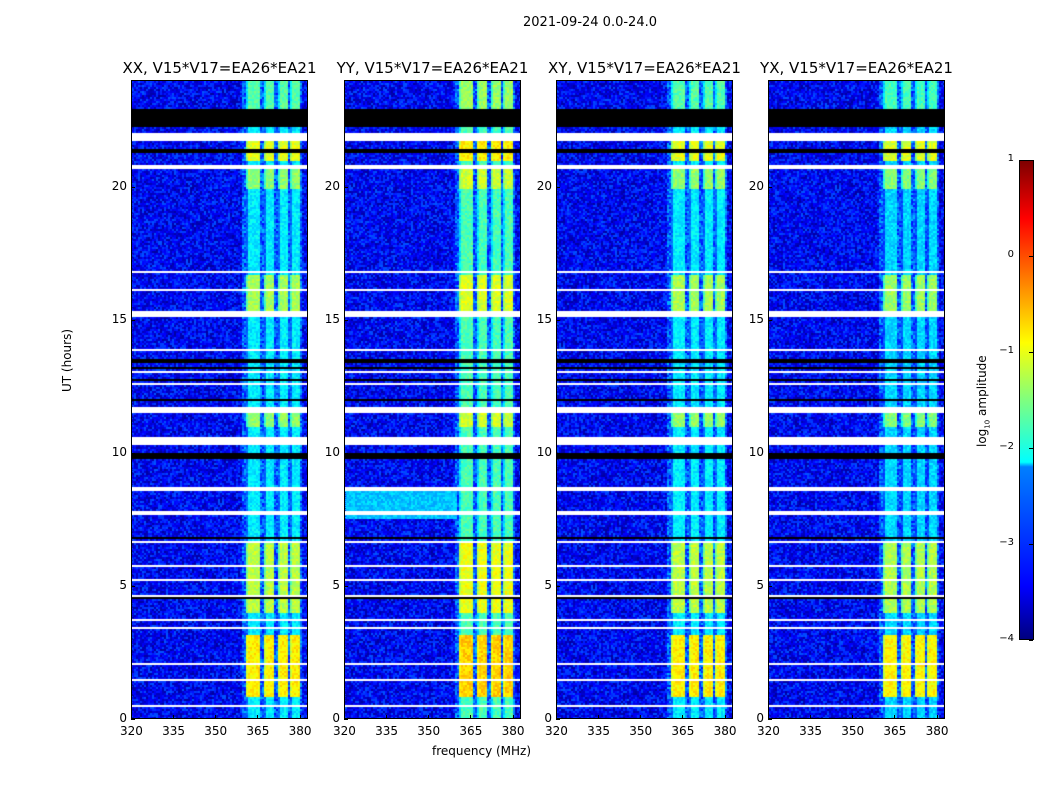 Image resolution: width=1050 pixels, height=800 pixels. Describe the element at coordinates (1026, 400) in the screenshot. I see `colorbar` at that location.